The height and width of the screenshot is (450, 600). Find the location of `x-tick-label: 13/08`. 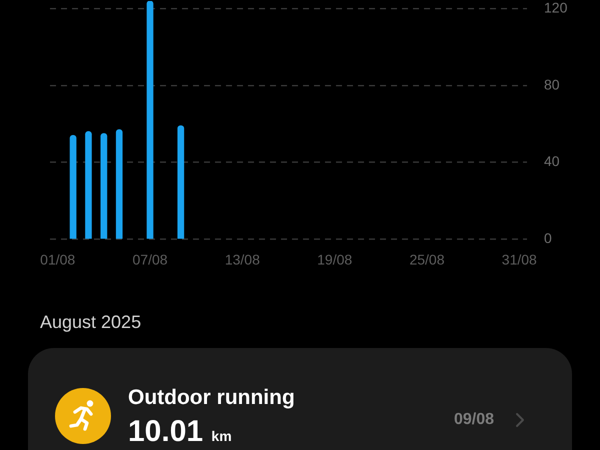

x-tick-label: 13/08 is located at coordinates (242, 259).